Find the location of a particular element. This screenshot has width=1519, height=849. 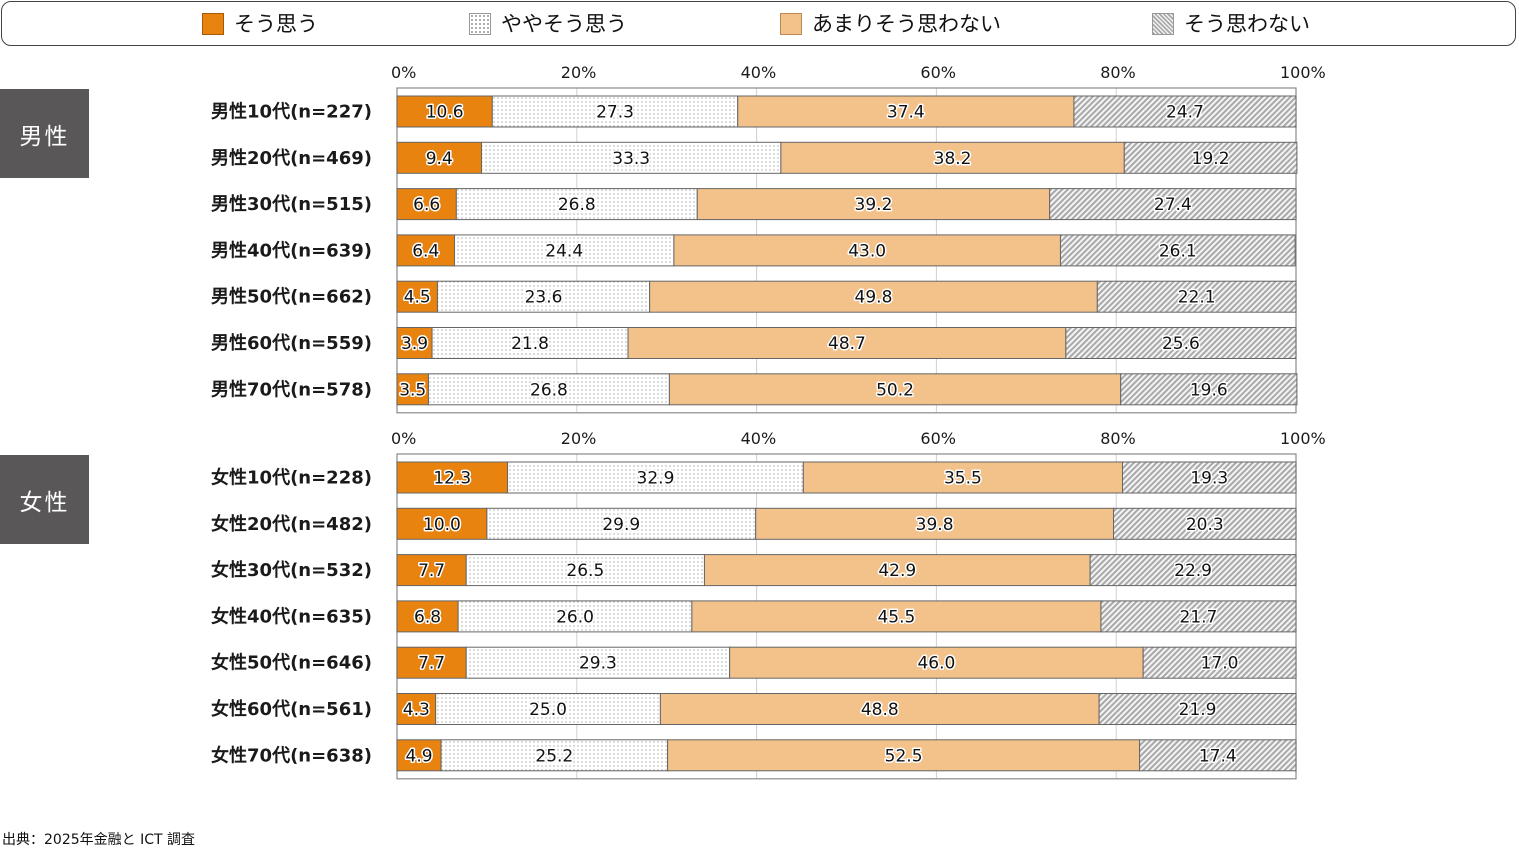

data-label: 4.5 is located at coordinates (417, 298).